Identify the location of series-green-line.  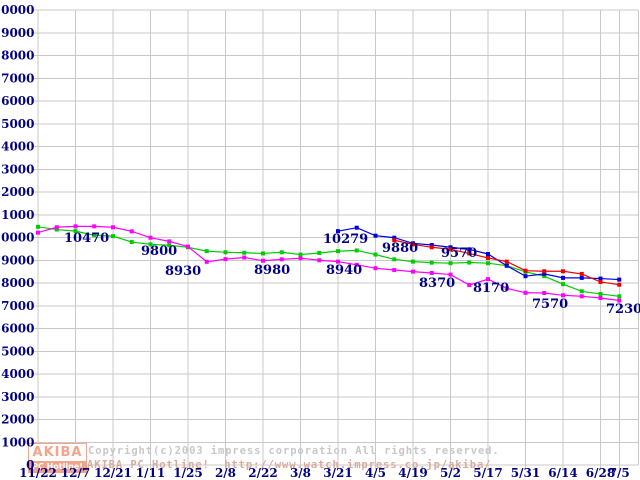
(328, 261).